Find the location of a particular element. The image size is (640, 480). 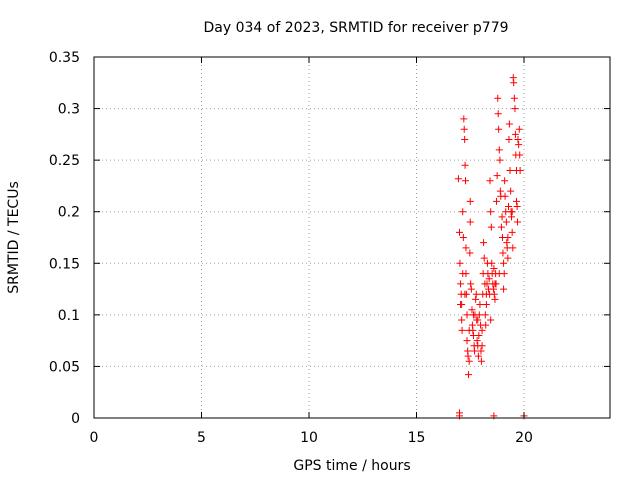

x-tick-label: 10 is located at coordinates (309, 438).